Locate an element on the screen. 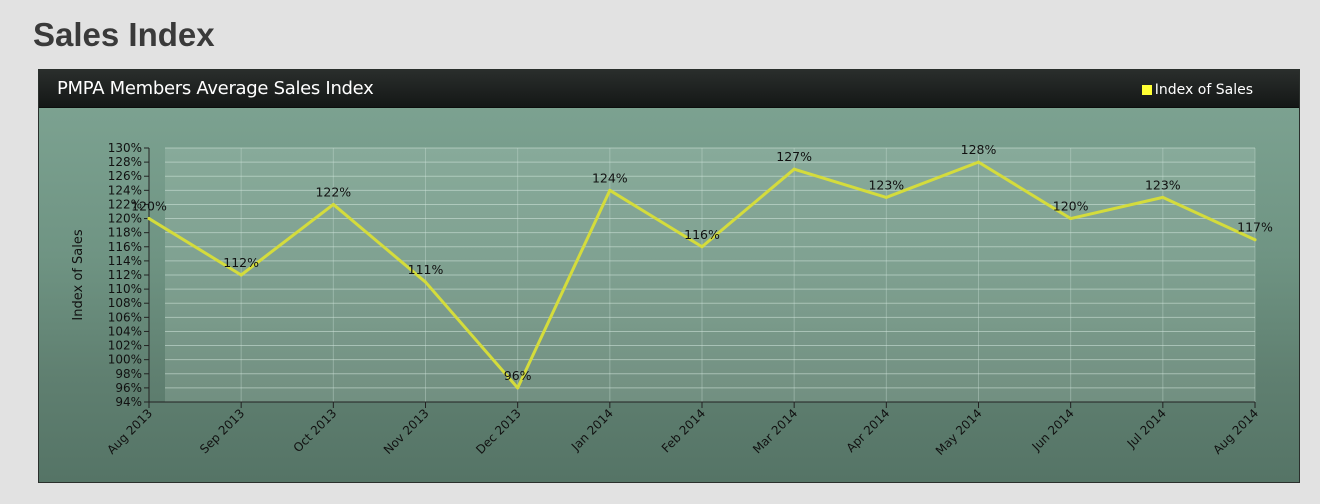  y-tick-label: 116% is located at coordinates (125, 247).